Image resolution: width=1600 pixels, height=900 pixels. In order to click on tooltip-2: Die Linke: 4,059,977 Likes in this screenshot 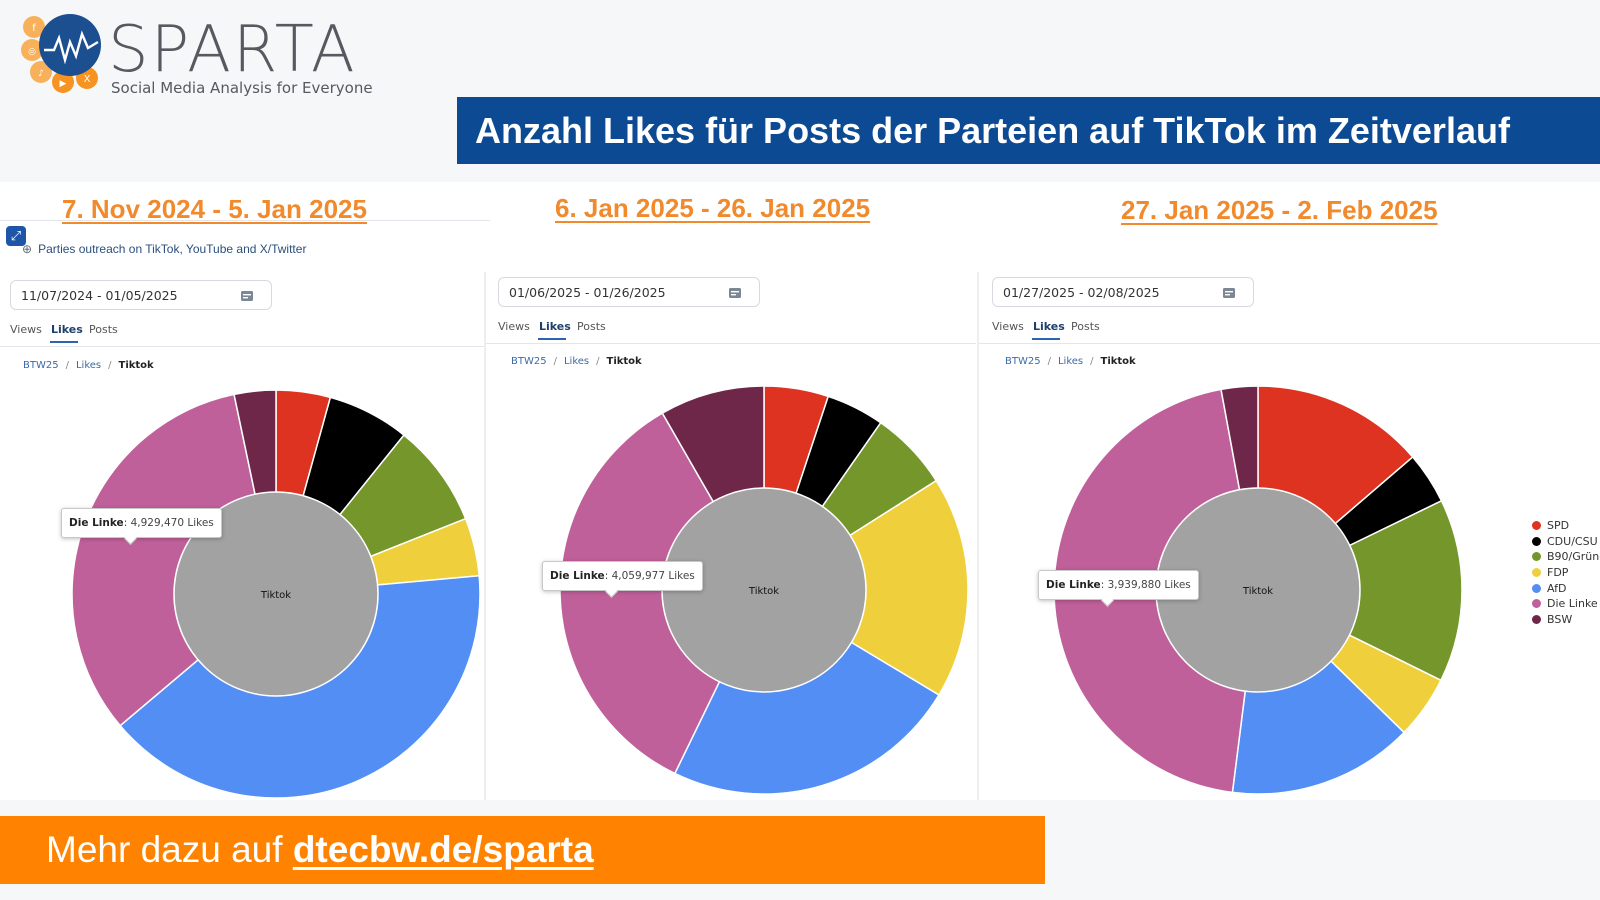, I will do `click(622, 576)`.